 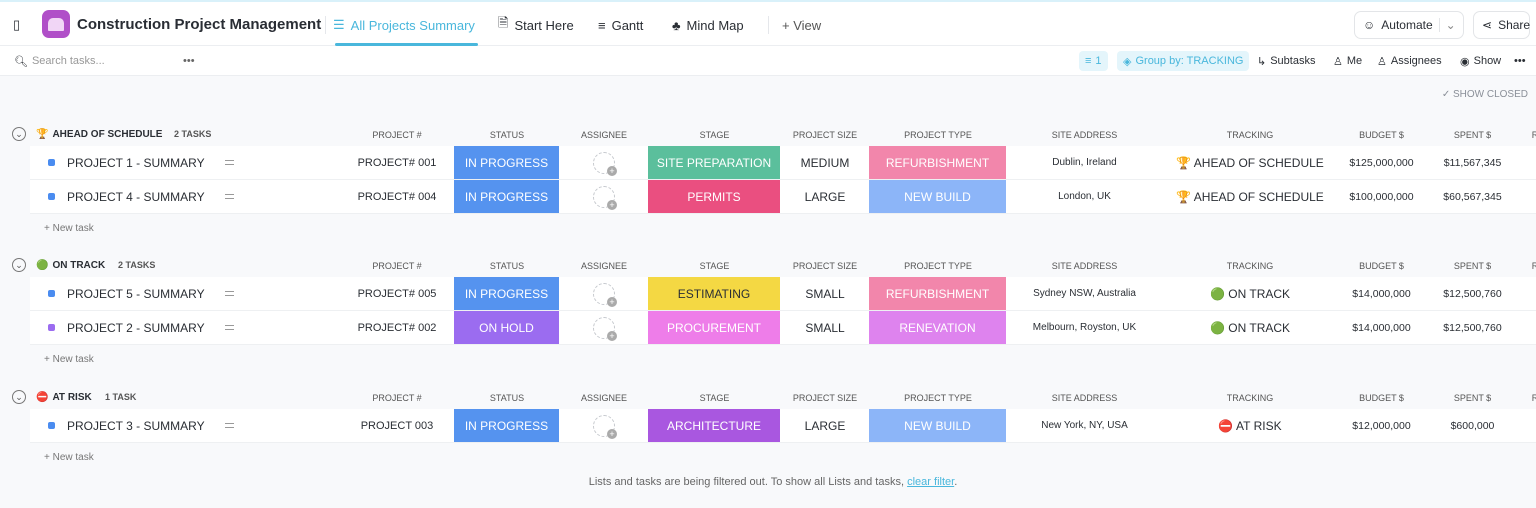 What do you see at coordinates (621, 25) in the screenshot?
I see `tab-gantt: ≡ Gantt` at bounding box center [621, 25].